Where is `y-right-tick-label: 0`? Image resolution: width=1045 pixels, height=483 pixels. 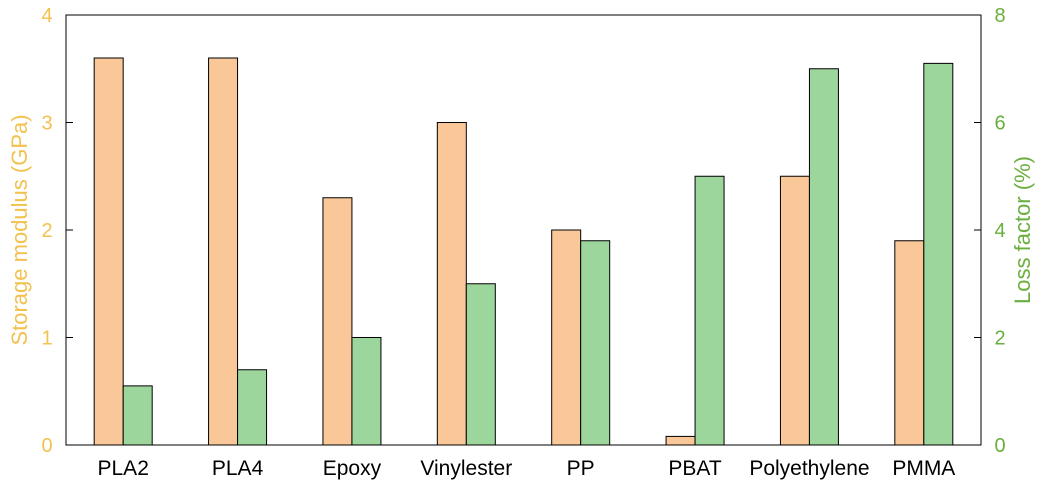 y-right-tick-label: 0 is located at coordinates (999, 446).